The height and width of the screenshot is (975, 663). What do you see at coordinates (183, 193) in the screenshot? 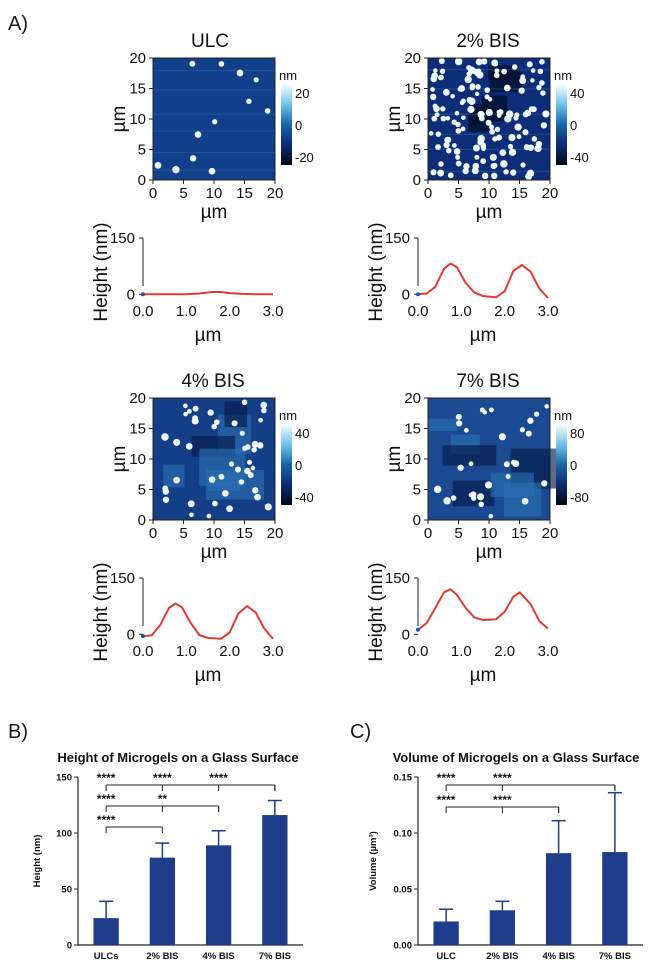
I see `x-tick-label: 5` at bounding box center [183, 193].